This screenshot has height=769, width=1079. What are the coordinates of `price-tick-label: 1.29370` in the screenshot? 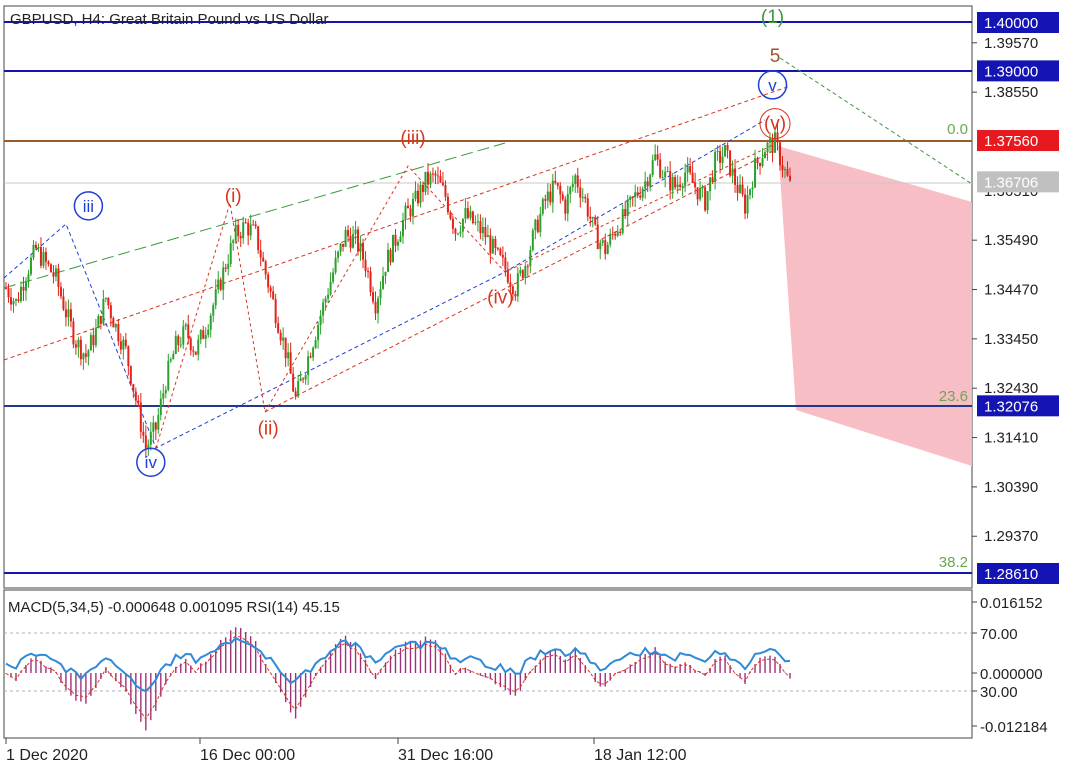 It's located at (1011, 536).